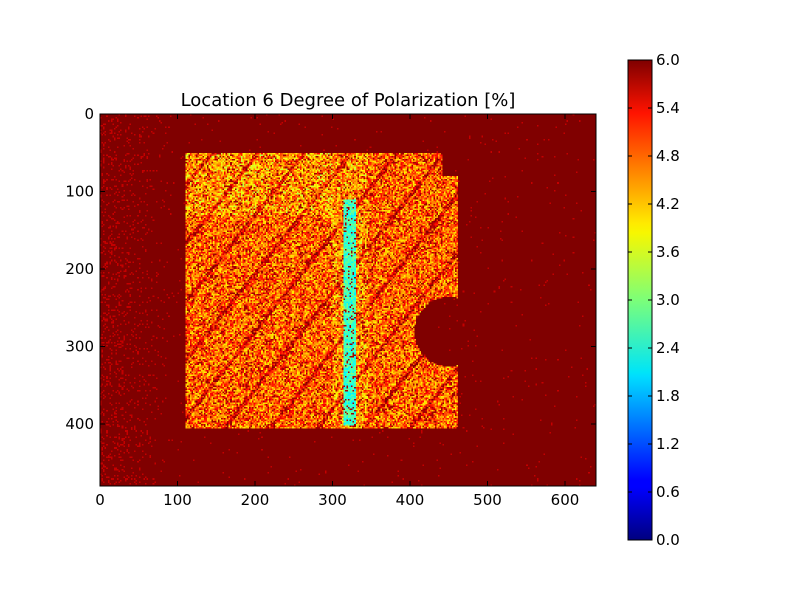 Image resolution: width=800 pixels, height=600 pixels. What do you see at coordinates (79, 424) in the screenshot?
I see `y-tick-label: 400` at bounding box center [79, 424].